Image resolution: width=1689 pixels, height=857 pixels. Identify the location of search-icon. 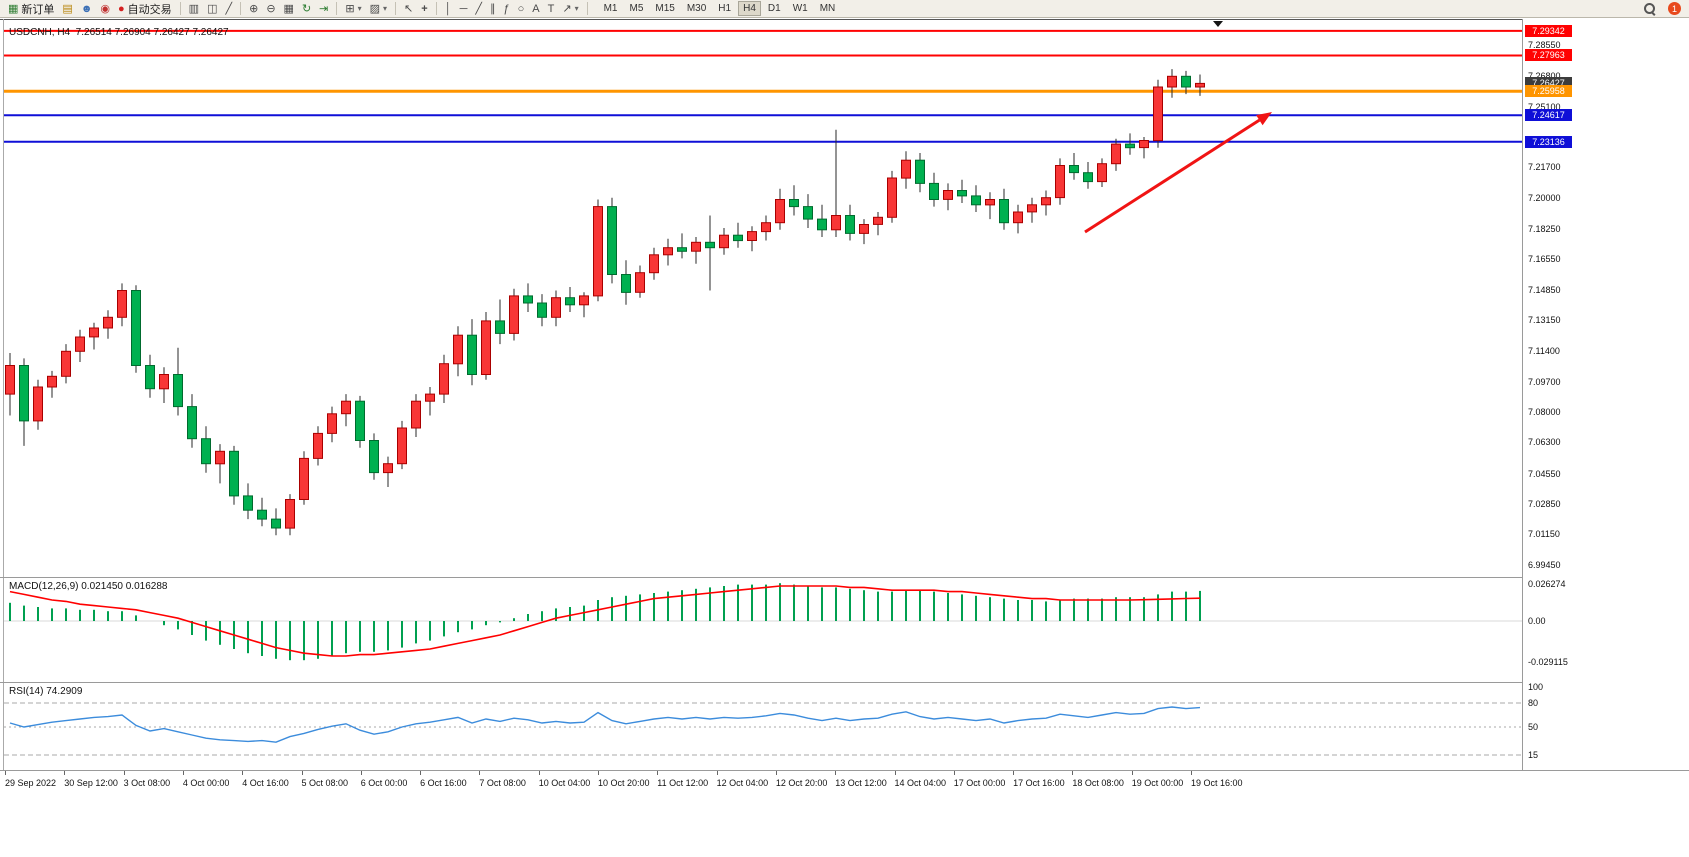
(1649, 8).